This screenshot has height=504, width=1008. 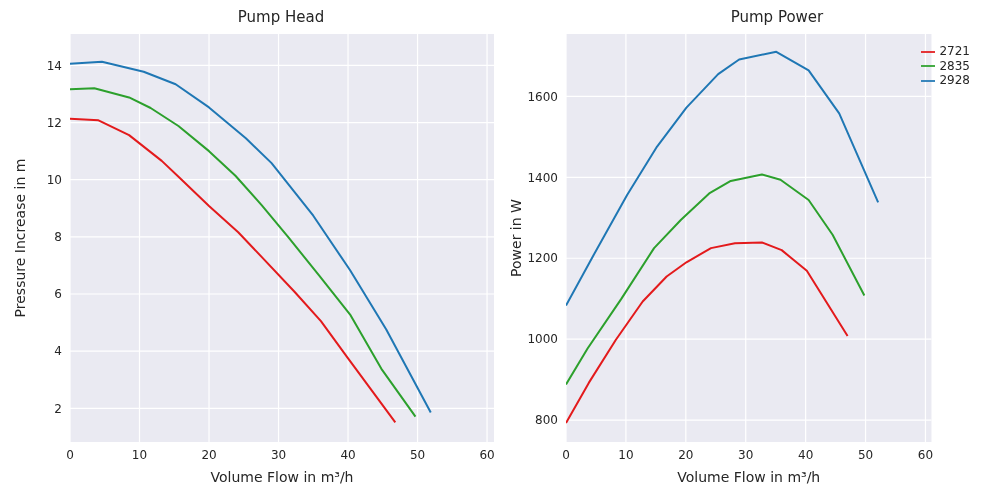 What do you see at coordinates (58, 351) in the screenshot?
I see `y-tick-label: 4` at bounding box center [58, 351].